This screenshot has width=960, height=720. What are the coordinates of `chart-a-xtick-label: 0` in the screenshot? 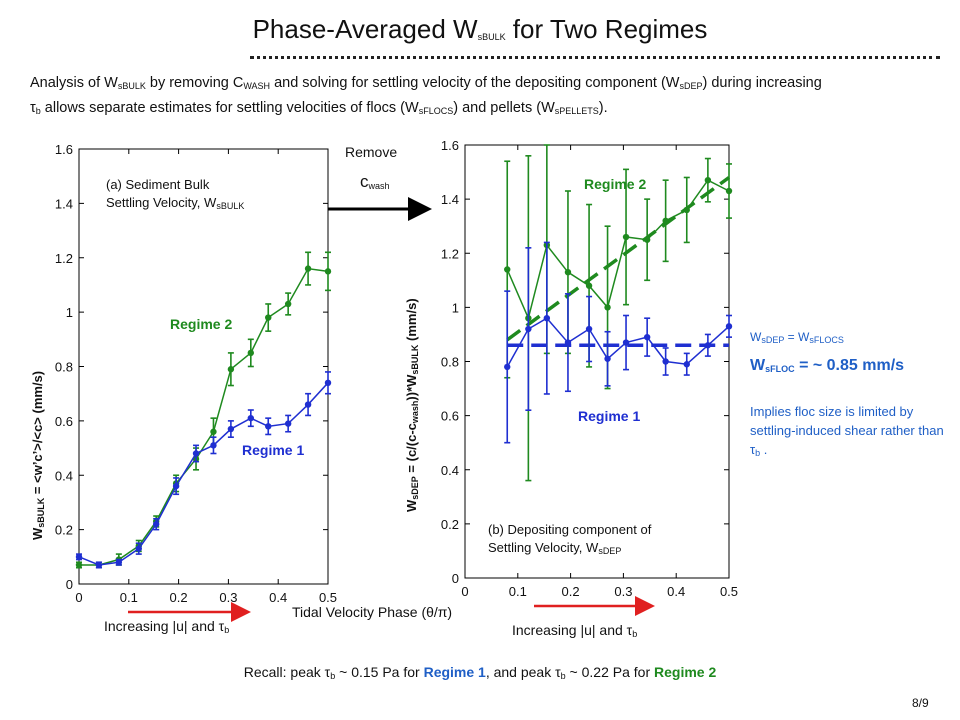 It's located at (78, 597).